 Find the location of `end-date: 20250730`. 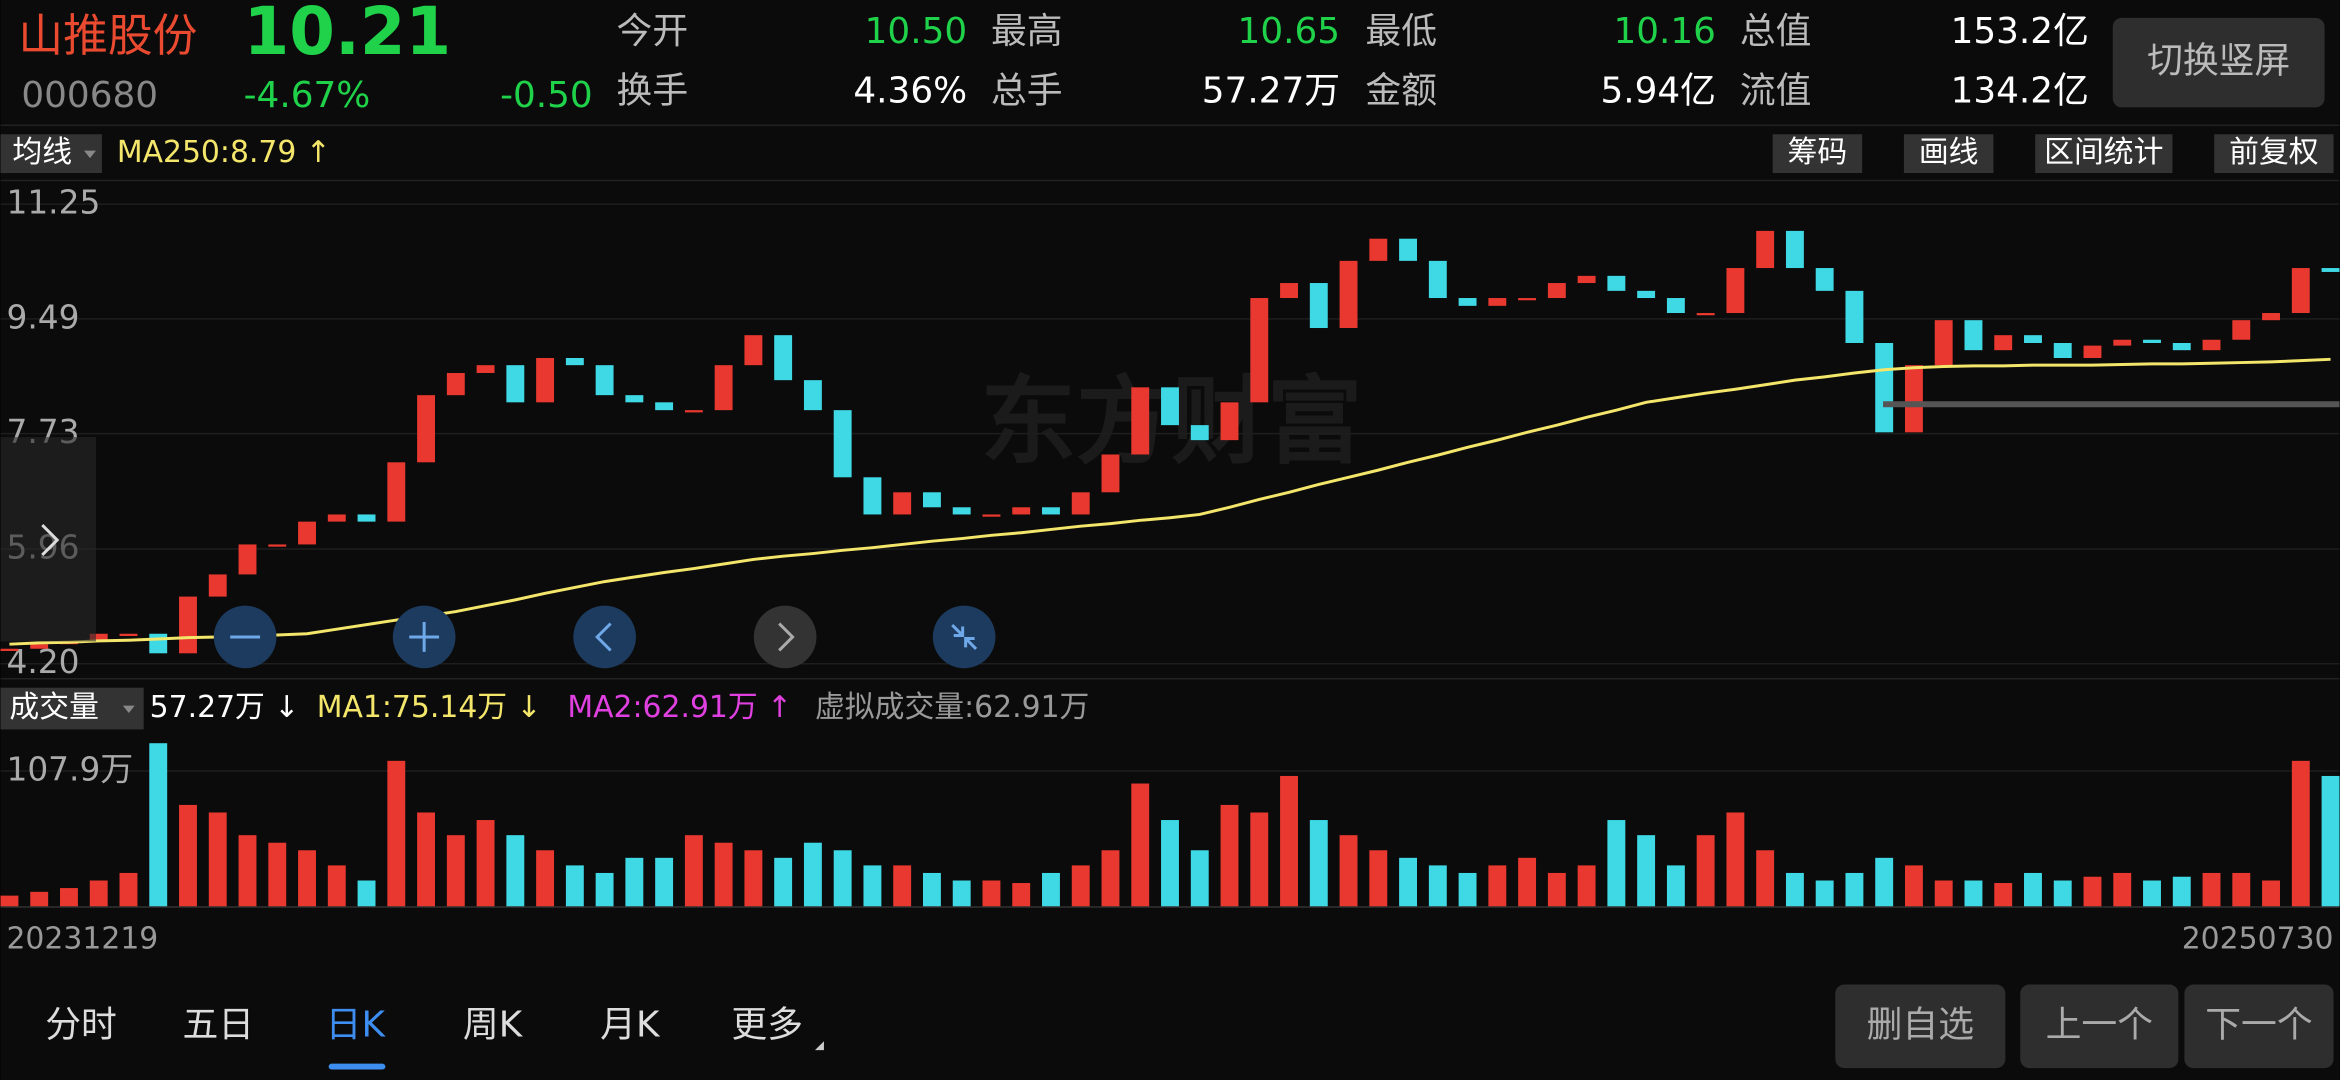

end-date: 20250730 is located at coordinates (2258, 938).